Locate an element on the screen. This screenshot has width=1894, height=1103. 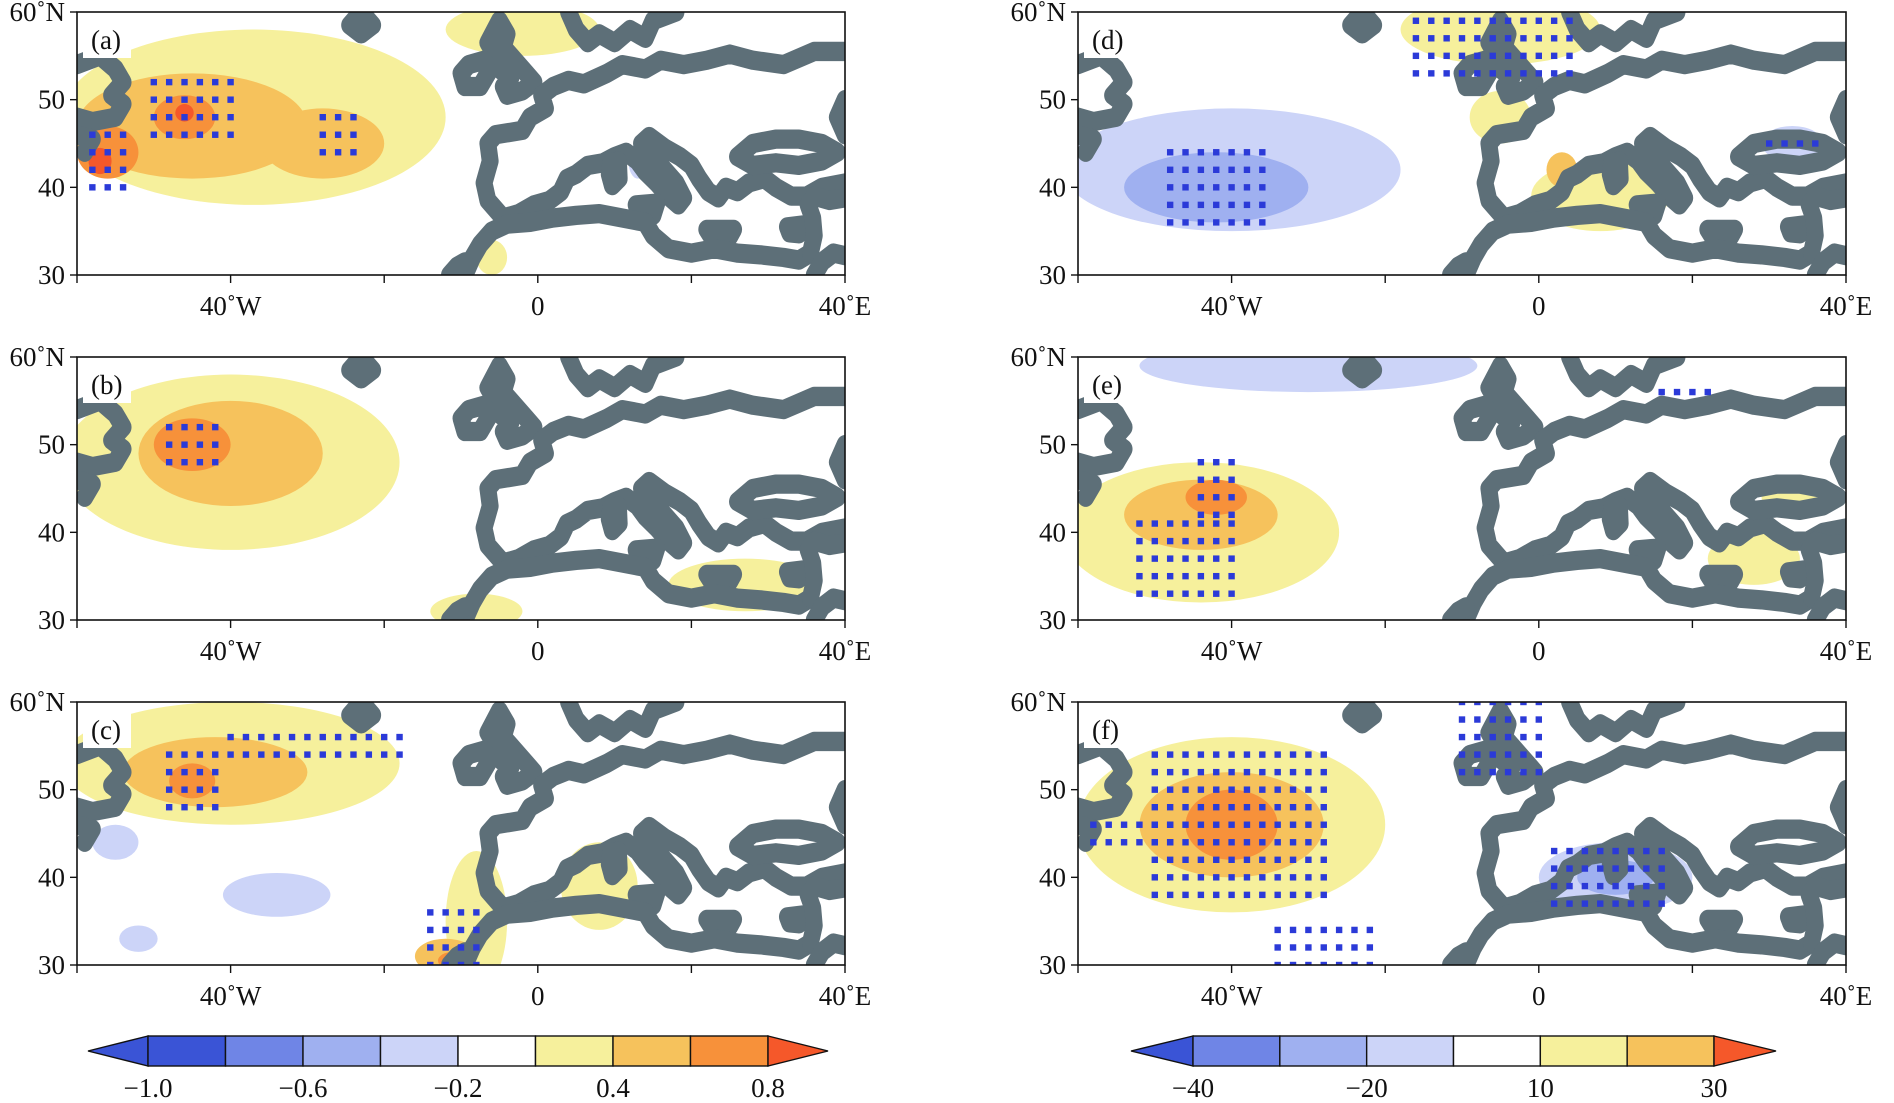
y-tick-label: 60˚N is located at coordinates (38, 13).